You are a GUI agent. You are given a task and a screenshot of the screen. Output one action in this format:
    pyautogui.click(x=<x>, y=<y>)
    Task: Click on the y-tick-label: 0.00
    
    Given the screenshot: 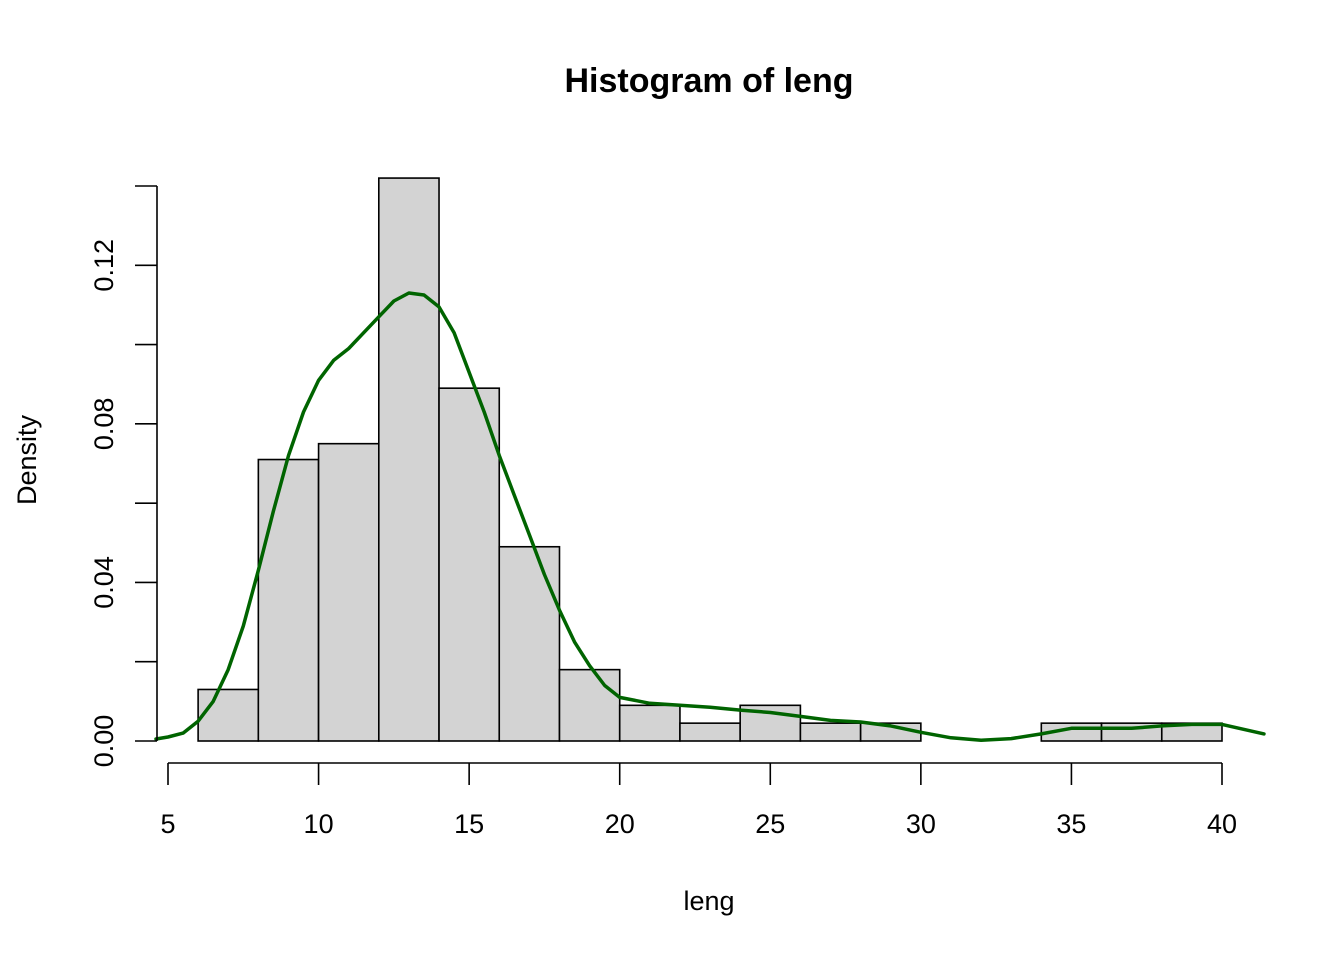 What is the action you would take?
    pyautogui.click(x=104, y=741)
    